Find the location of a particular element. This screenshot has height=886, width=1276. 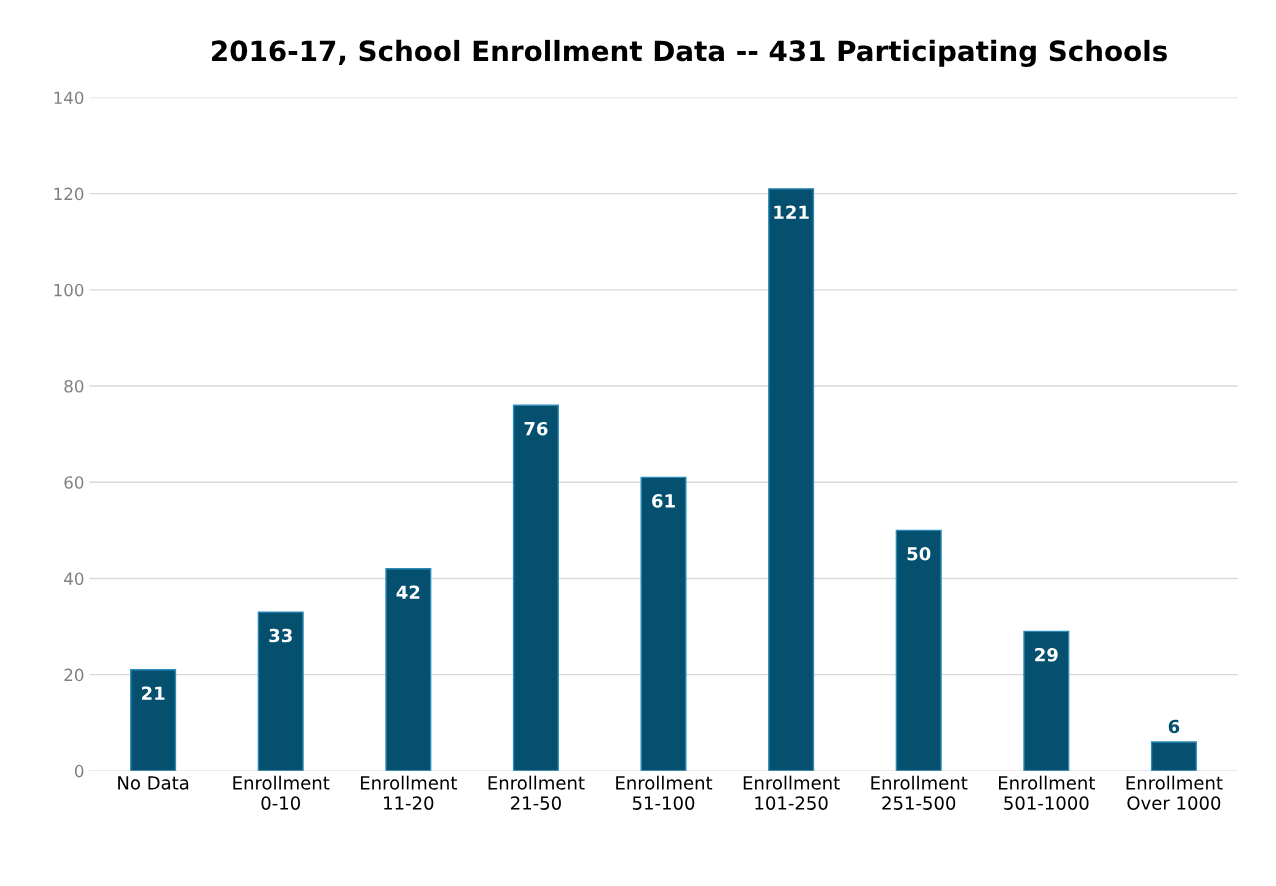

x-tick-label: Enrollment 251-500 is located at coordinates (919, 792).